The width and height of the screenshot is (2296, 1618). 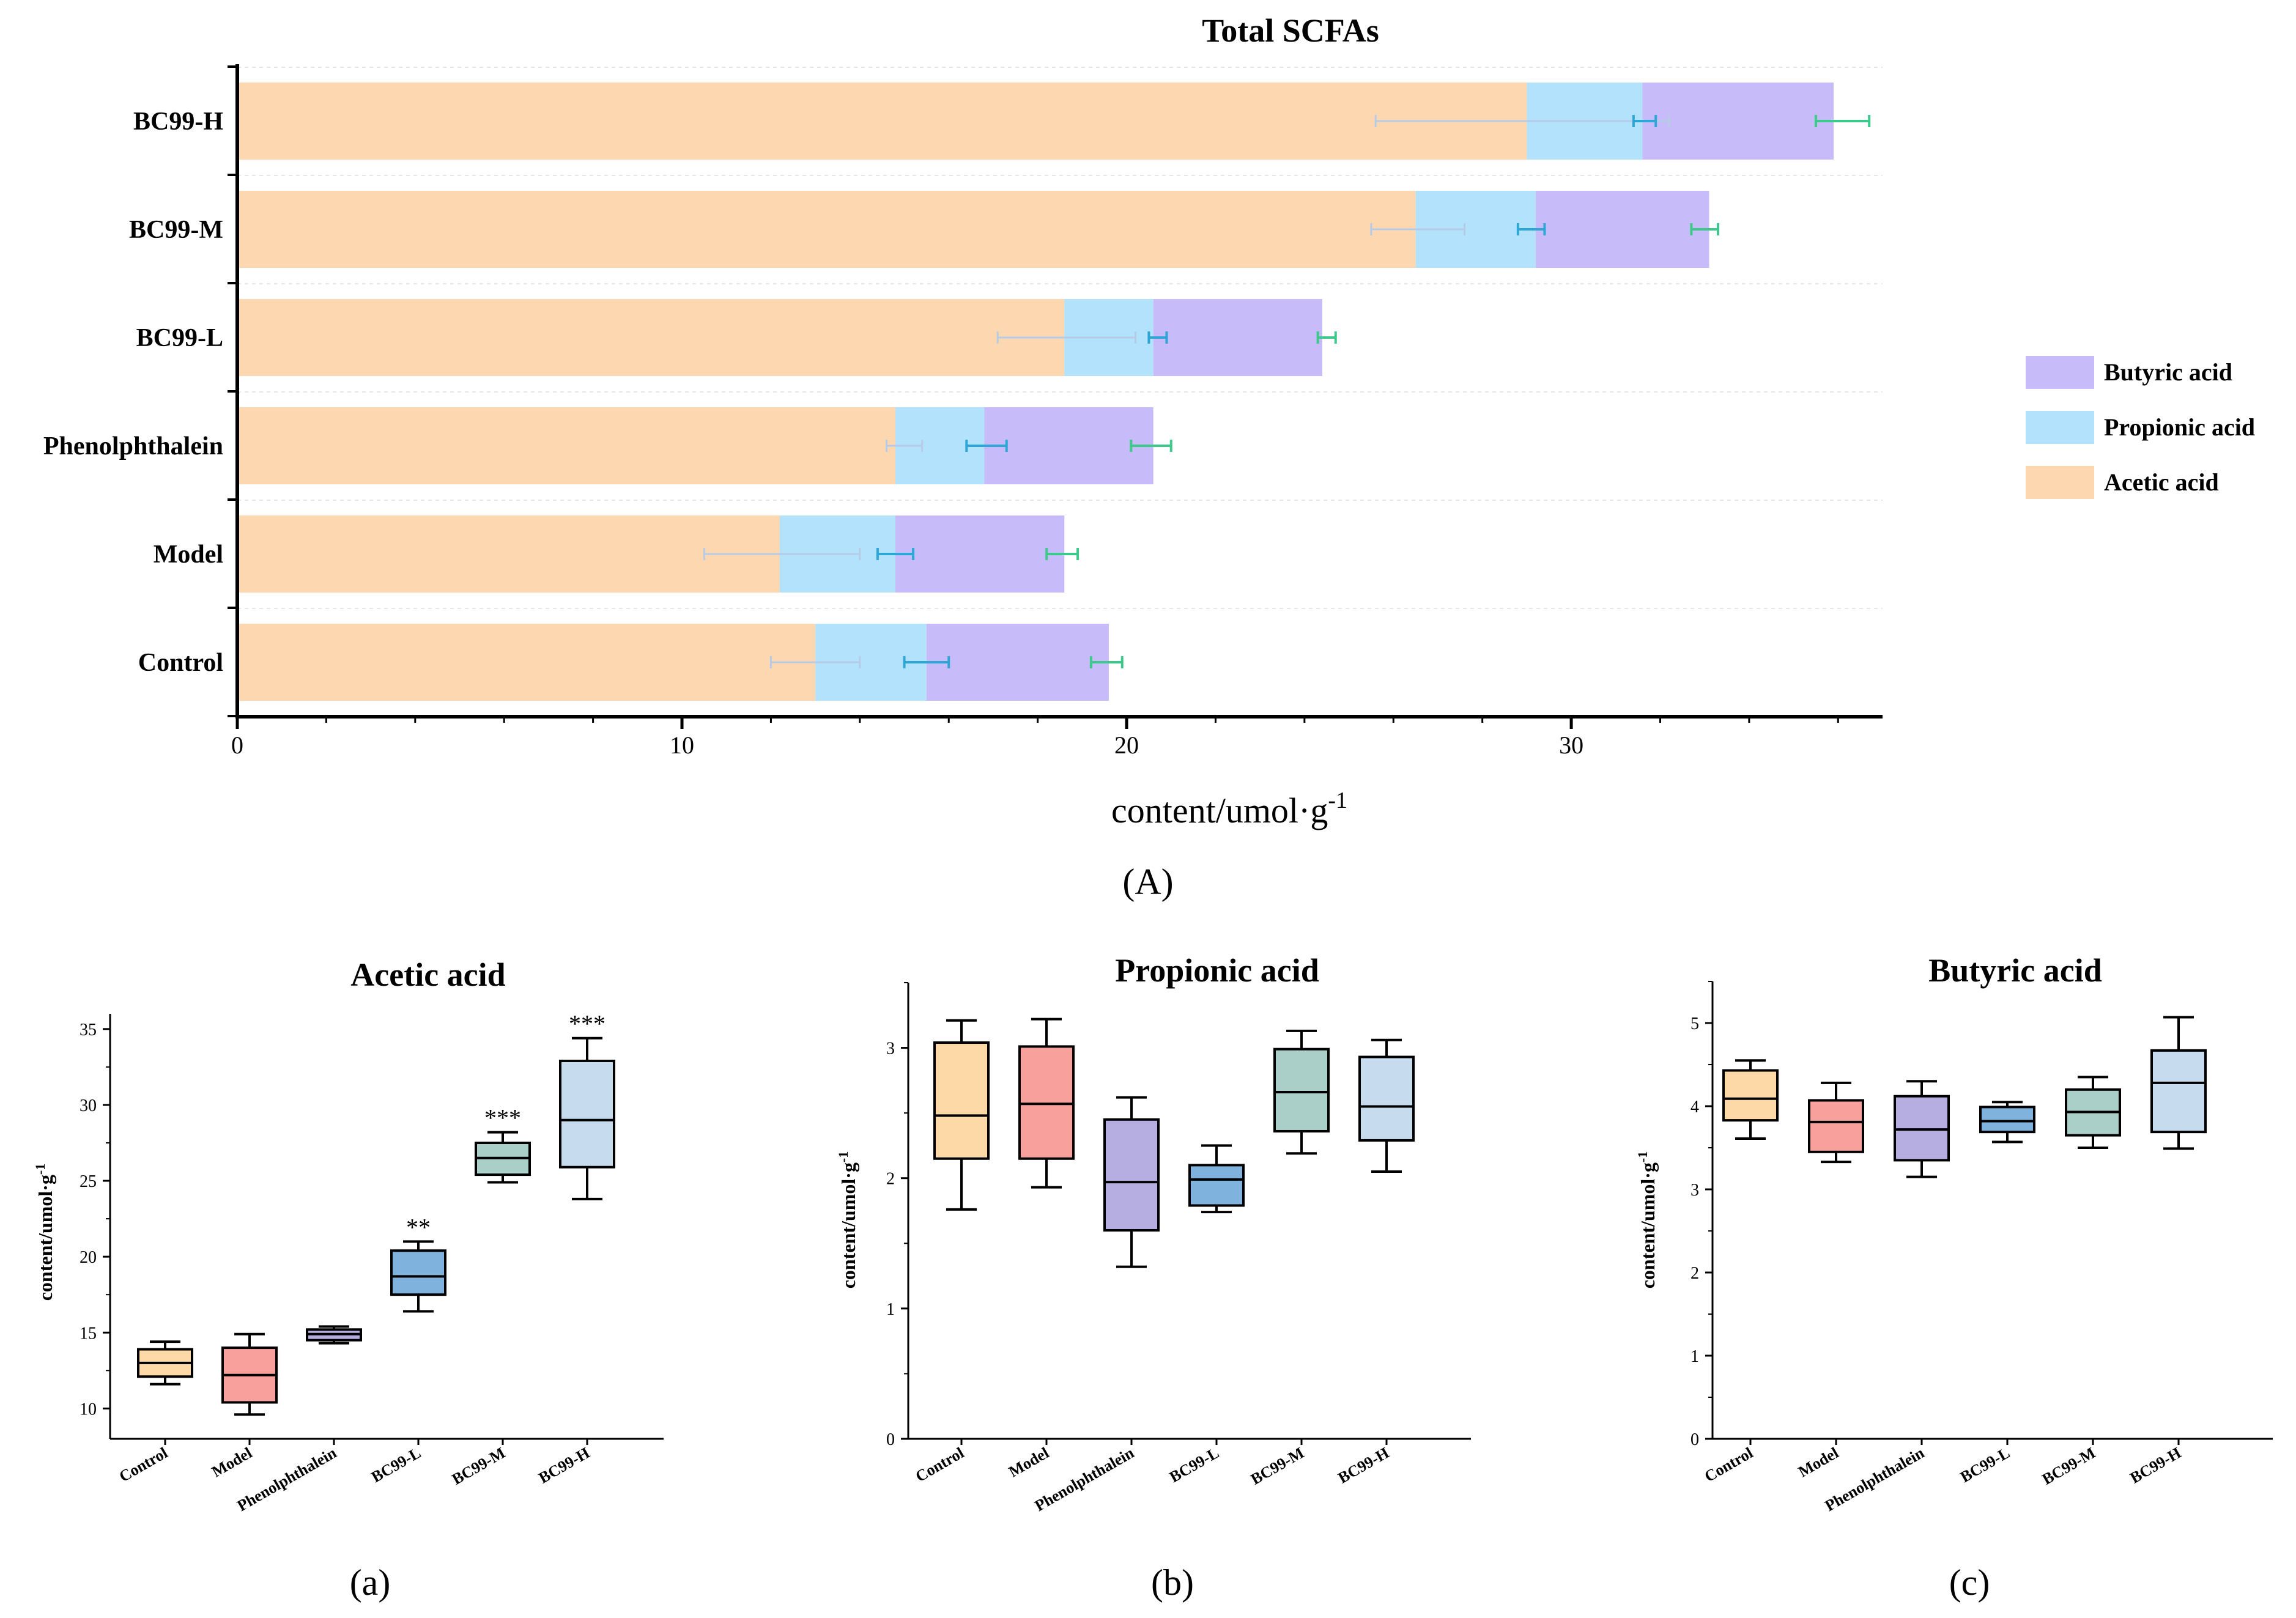 I want to click on panel-a-figure-label: (A), so click(x=1147, y=882).